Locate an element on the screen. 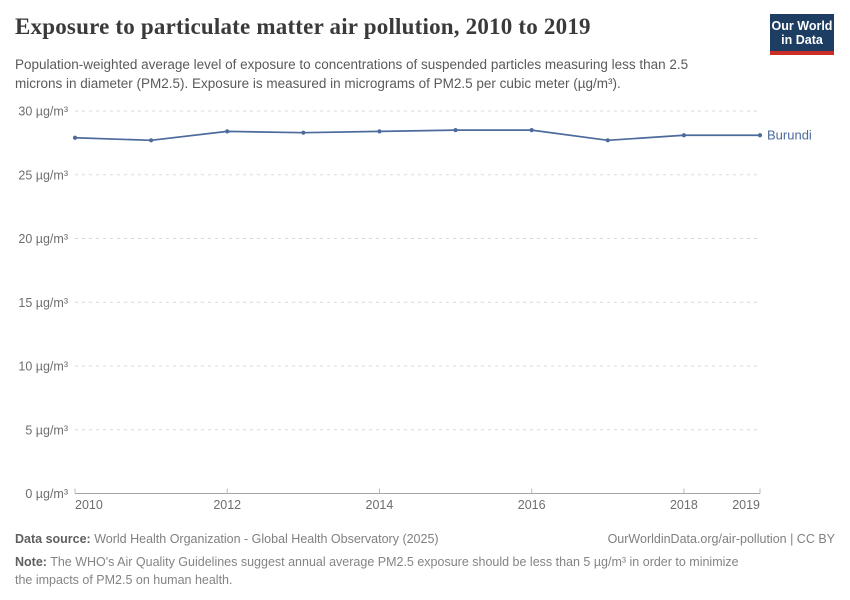  y-axis-tick-label: 15 µg/m³ is located at coordinates (43, 303).